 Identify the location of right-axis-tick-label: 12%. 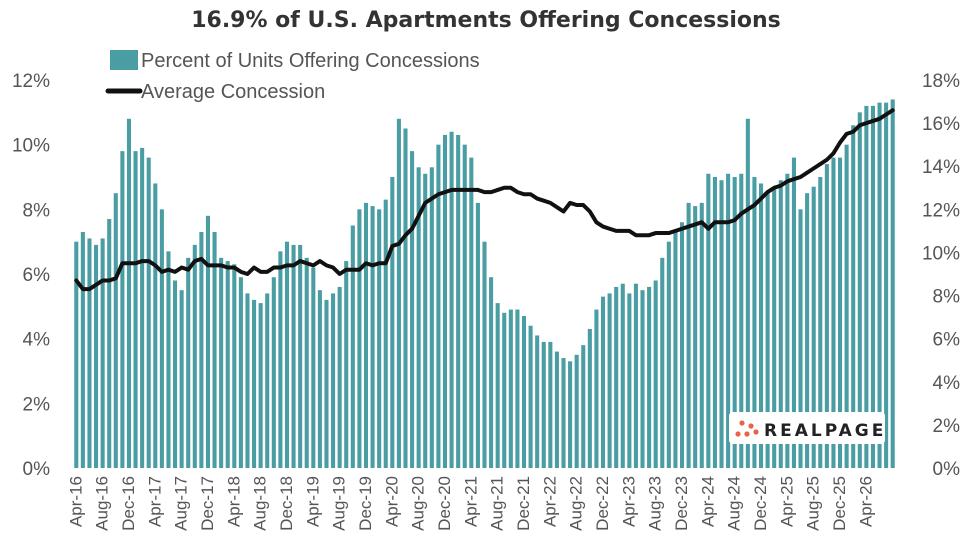
(941, 210).